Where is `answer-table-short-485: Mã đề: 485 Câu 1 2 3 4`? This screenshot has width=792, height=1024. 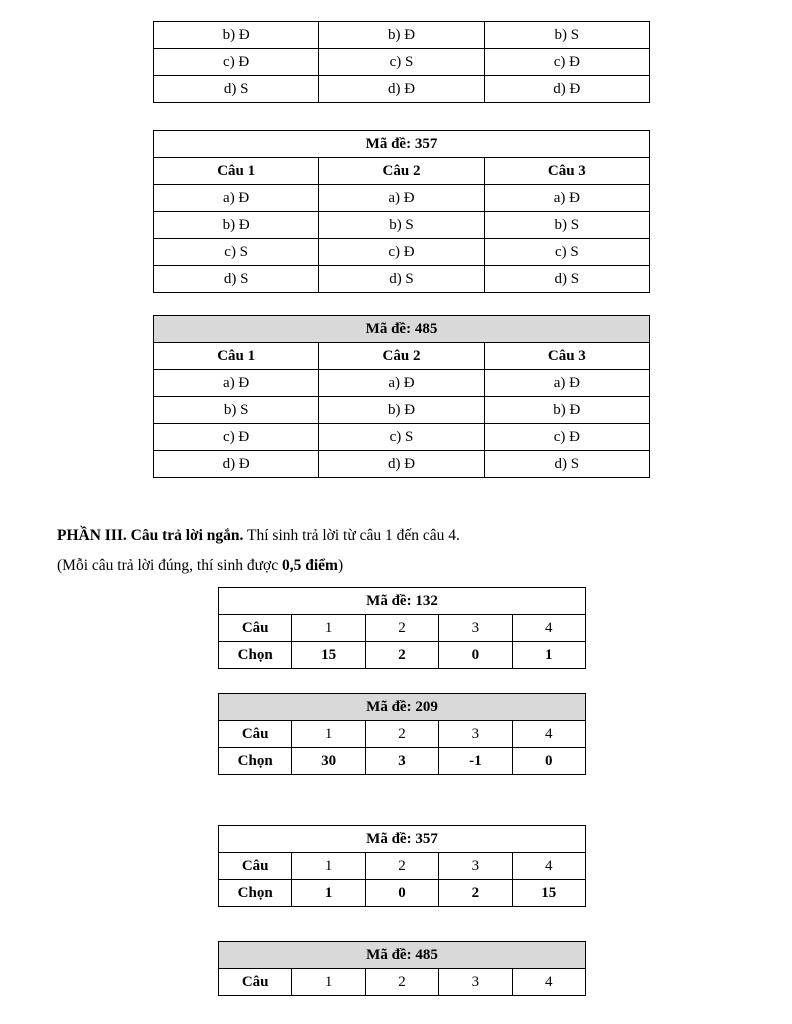
answer-table-short-485: Mã đề: 485 Câu 1 2 3 4 is located at coordinates (402, 968).